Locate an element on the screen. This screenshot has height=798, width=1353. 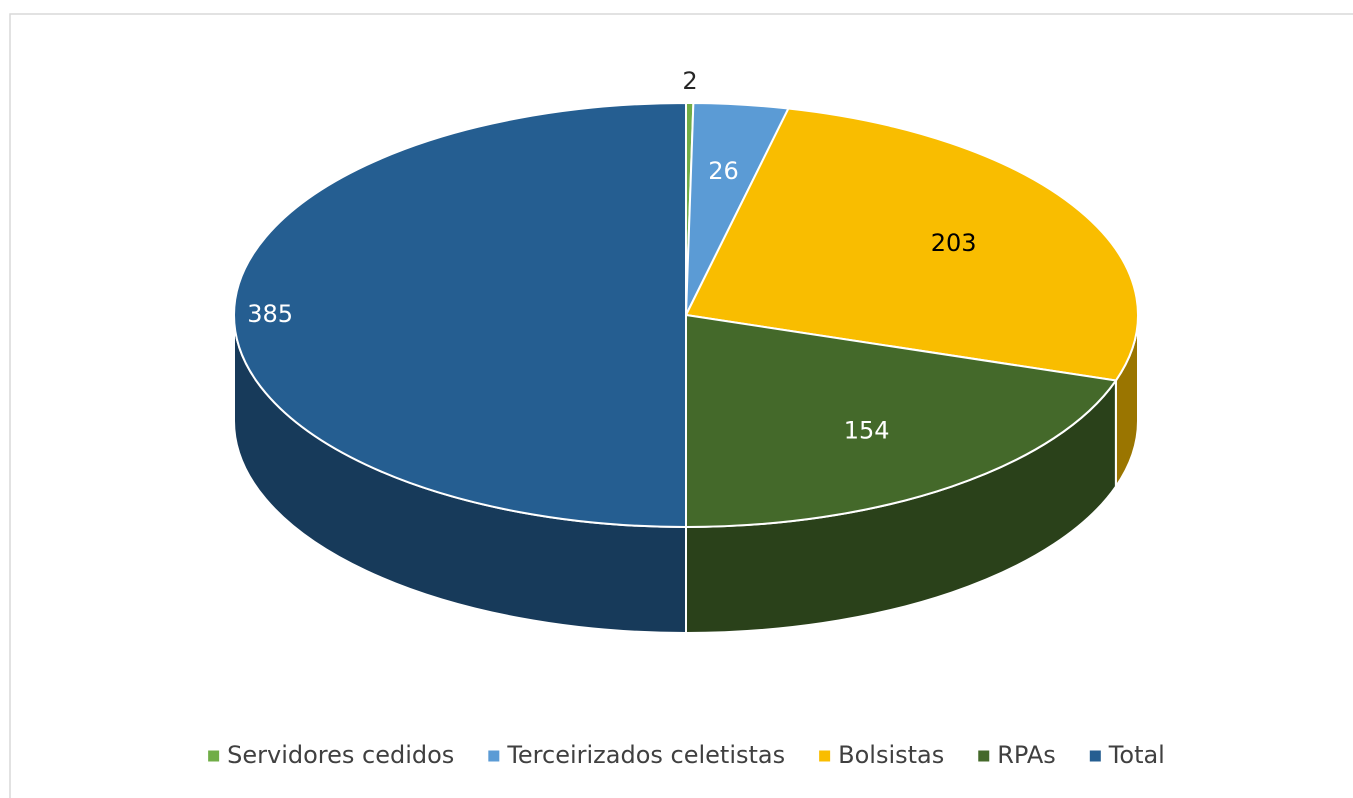
legend-item: Servidores cedidos is located at coordinates (331, 755).